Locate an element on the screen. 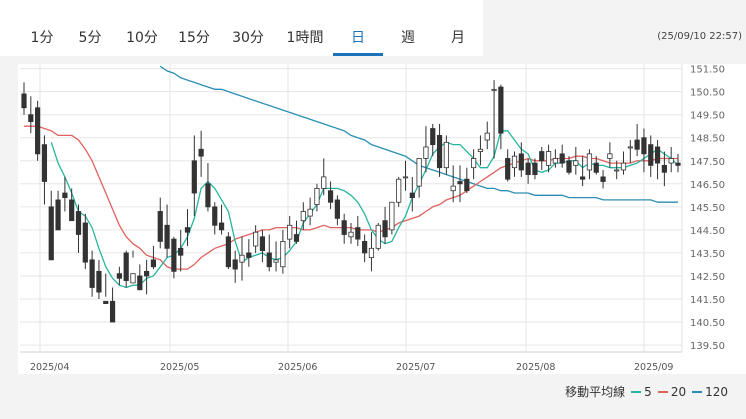 The image size is (746, 419). y-tick-label: 150.50 is located at coordinates (707, 93).